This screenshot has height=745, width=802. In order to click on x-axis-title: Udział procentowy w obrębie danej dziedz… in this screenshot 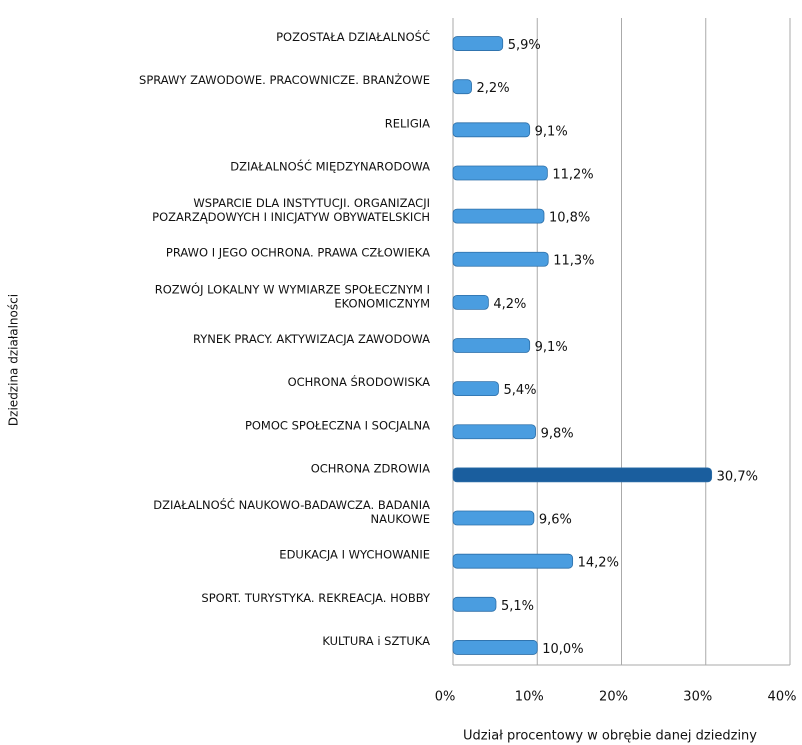, I will do `click(610, 736)`.